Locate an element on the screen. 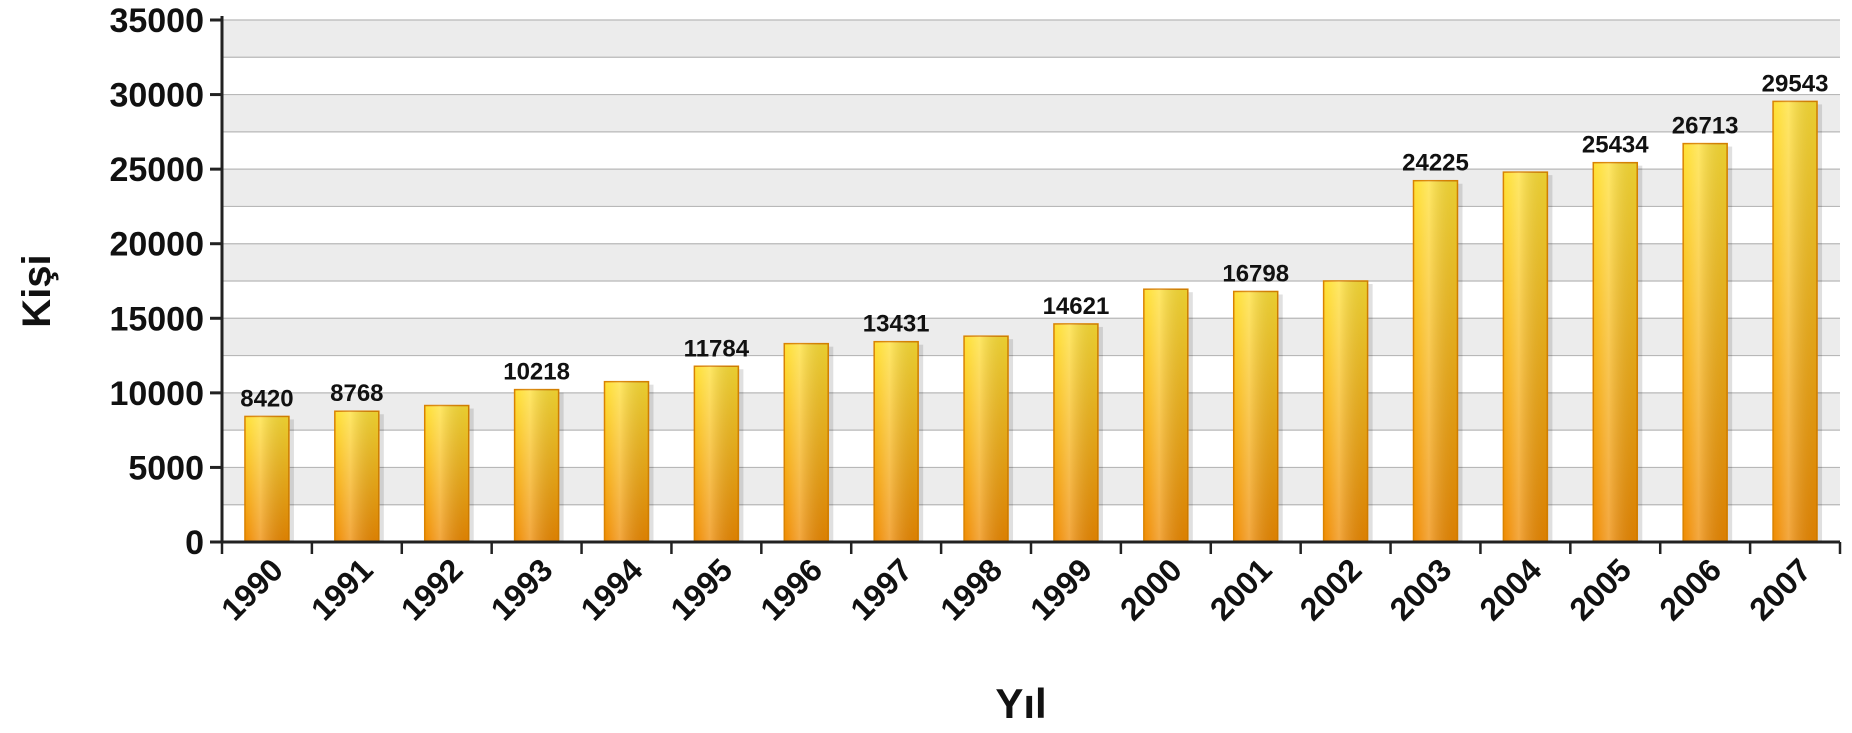 This screenshot has width=1852, height=733. bar-1994 is located at coordinates (628, 461).